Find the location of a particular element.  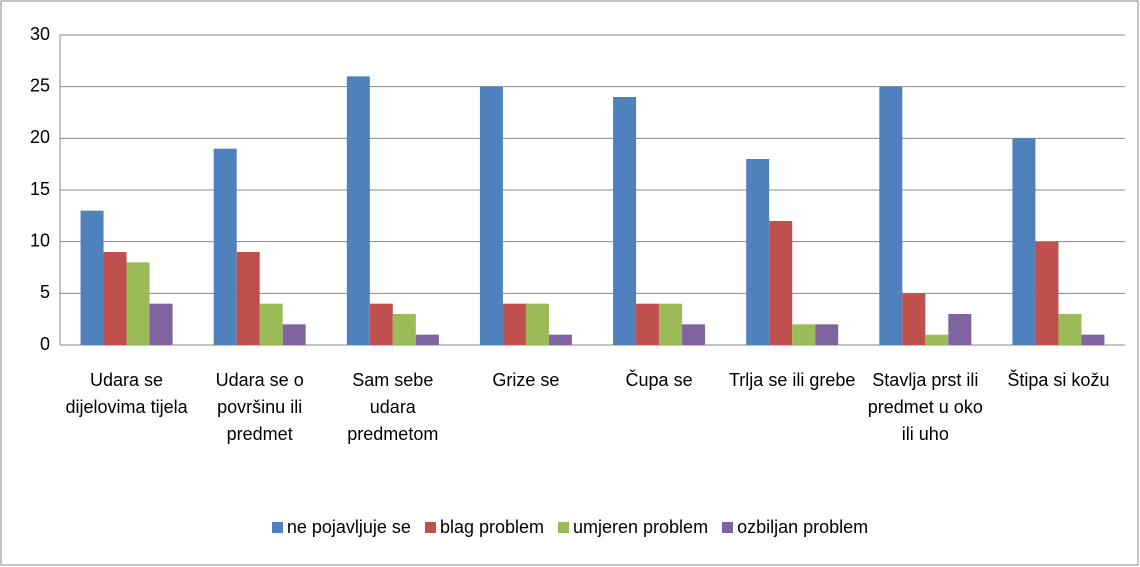

legend-label: ne pojavljuje se is located at coordinates (348, 527).